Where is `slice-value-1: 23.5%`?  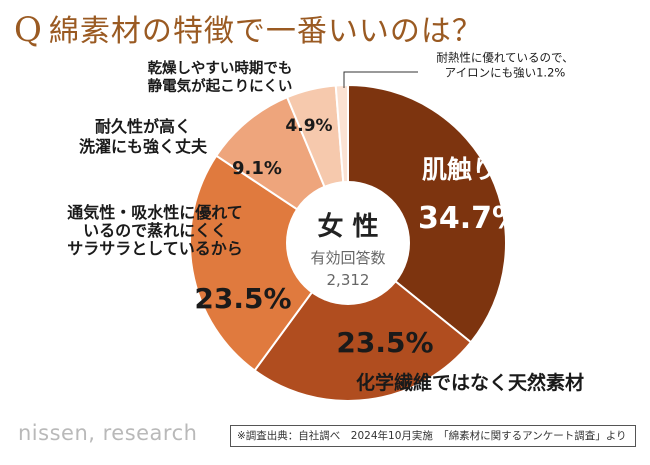 slice-value-1: 23.5% is located at coordinates (384, 342).